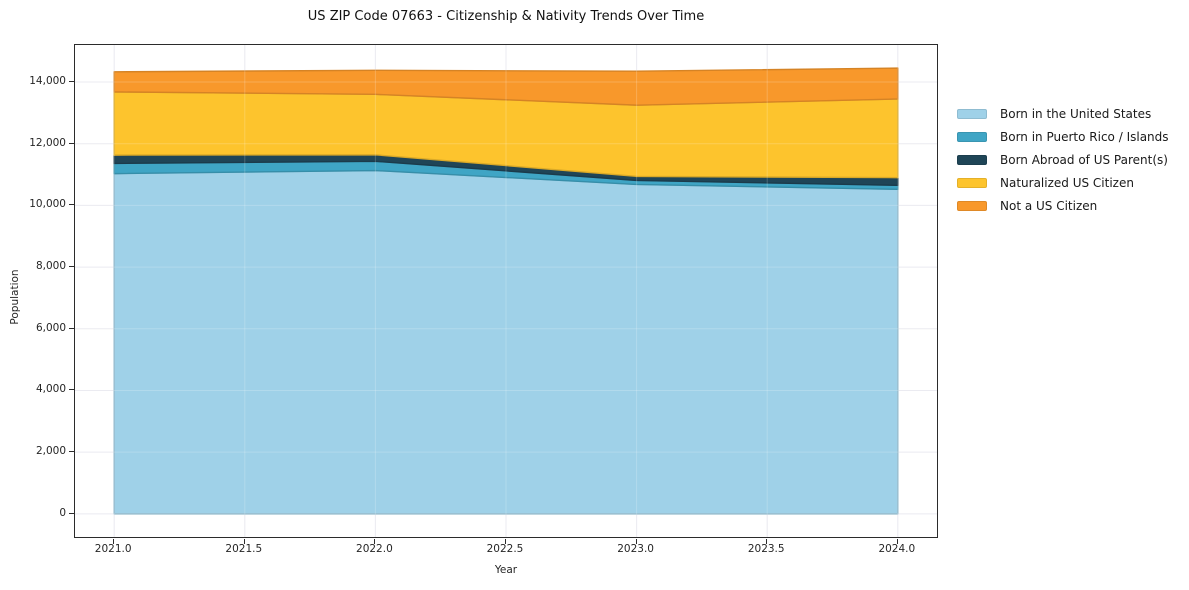 Image resolution: width=1189 pixels, height=590 pixels. I want to click on y-tick-label: 14,000, so click(47, 81).